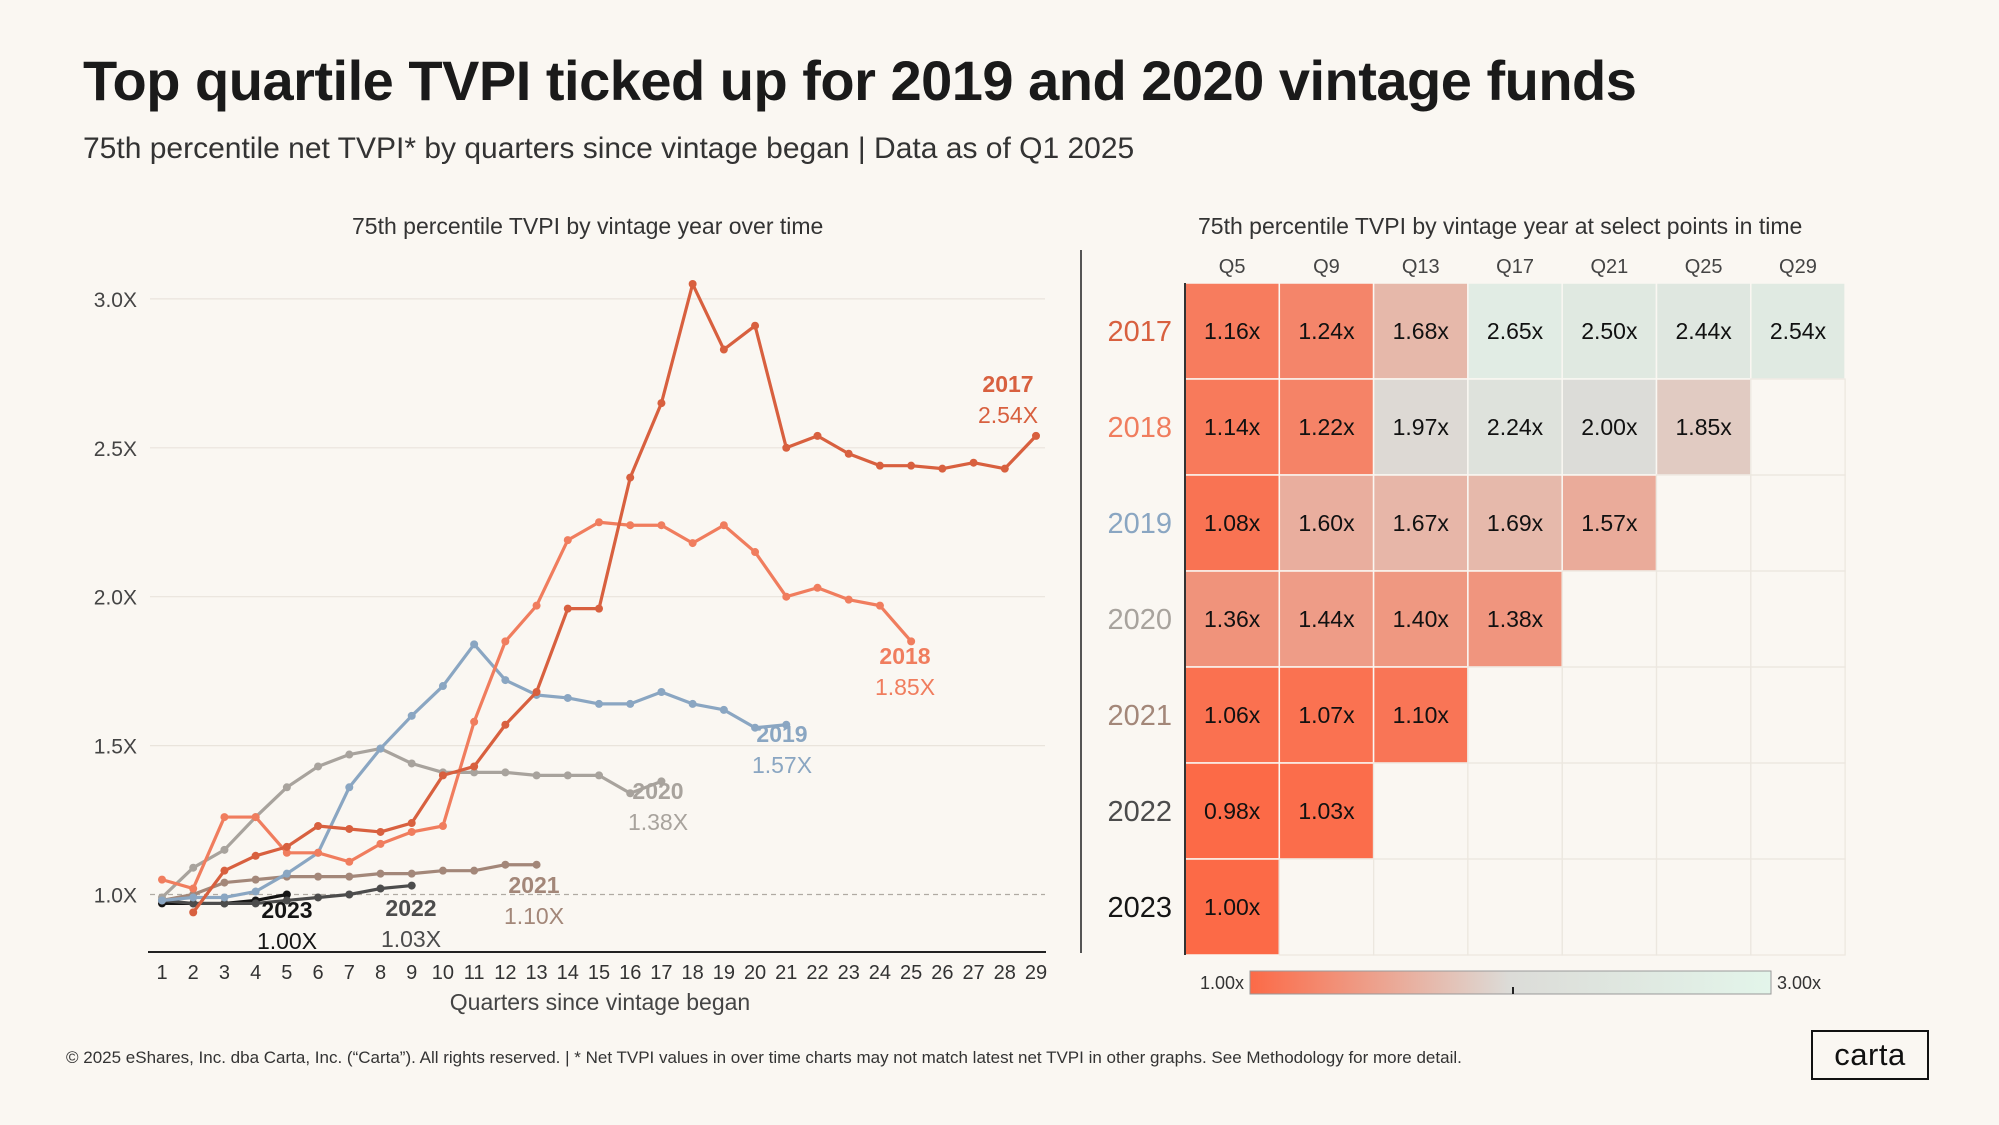 This screenshot has height=1125, width=1999. What do you see at coordinates (1232, 715) in the screenshot?
I see `heatmap-cell-value: 1.06x` at bounding box center [1232, 715].